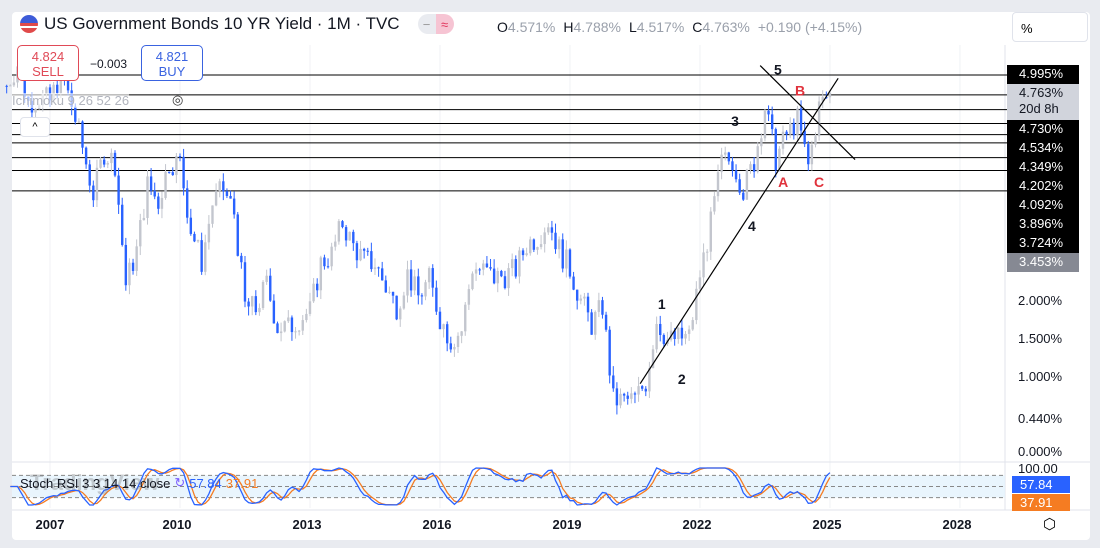 The width and height of the screenshot is (1100, 548). I want to click on wave-icon: ≈, so click(444, 24).